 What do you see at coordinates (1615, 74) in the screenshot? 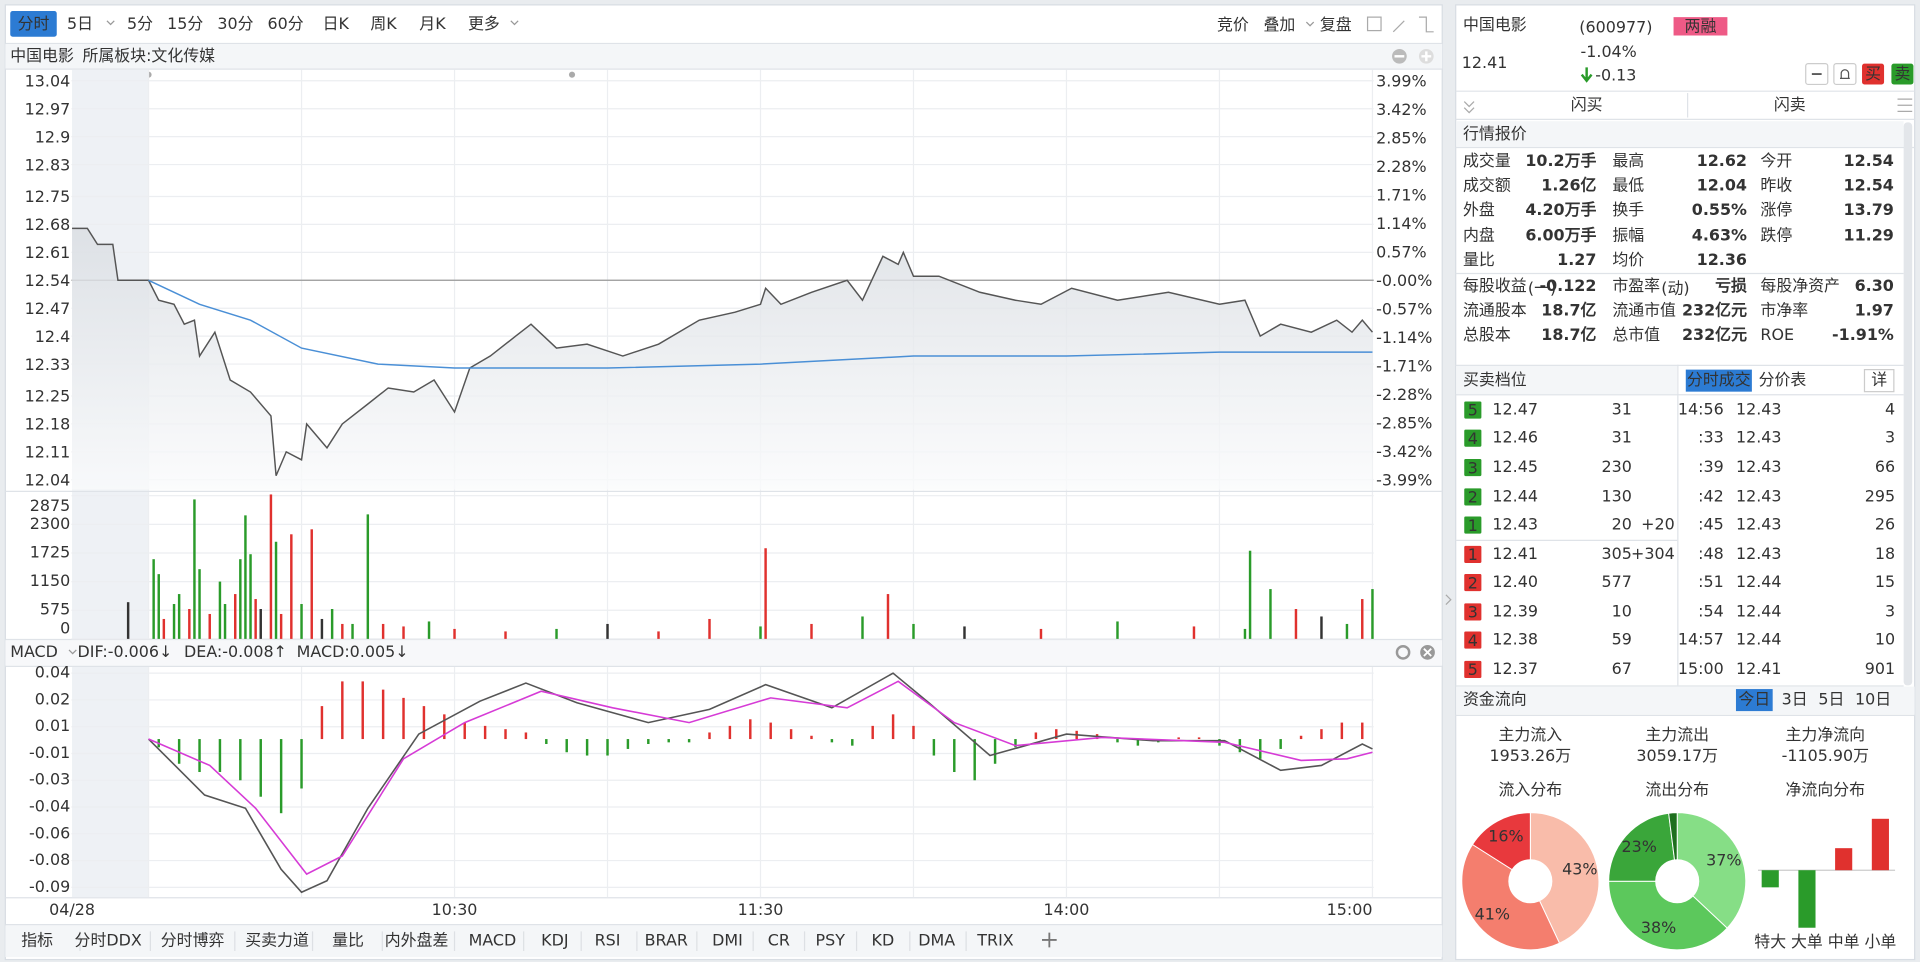
I see `quote-change: -0.13` at bounding box center [1615, 74].